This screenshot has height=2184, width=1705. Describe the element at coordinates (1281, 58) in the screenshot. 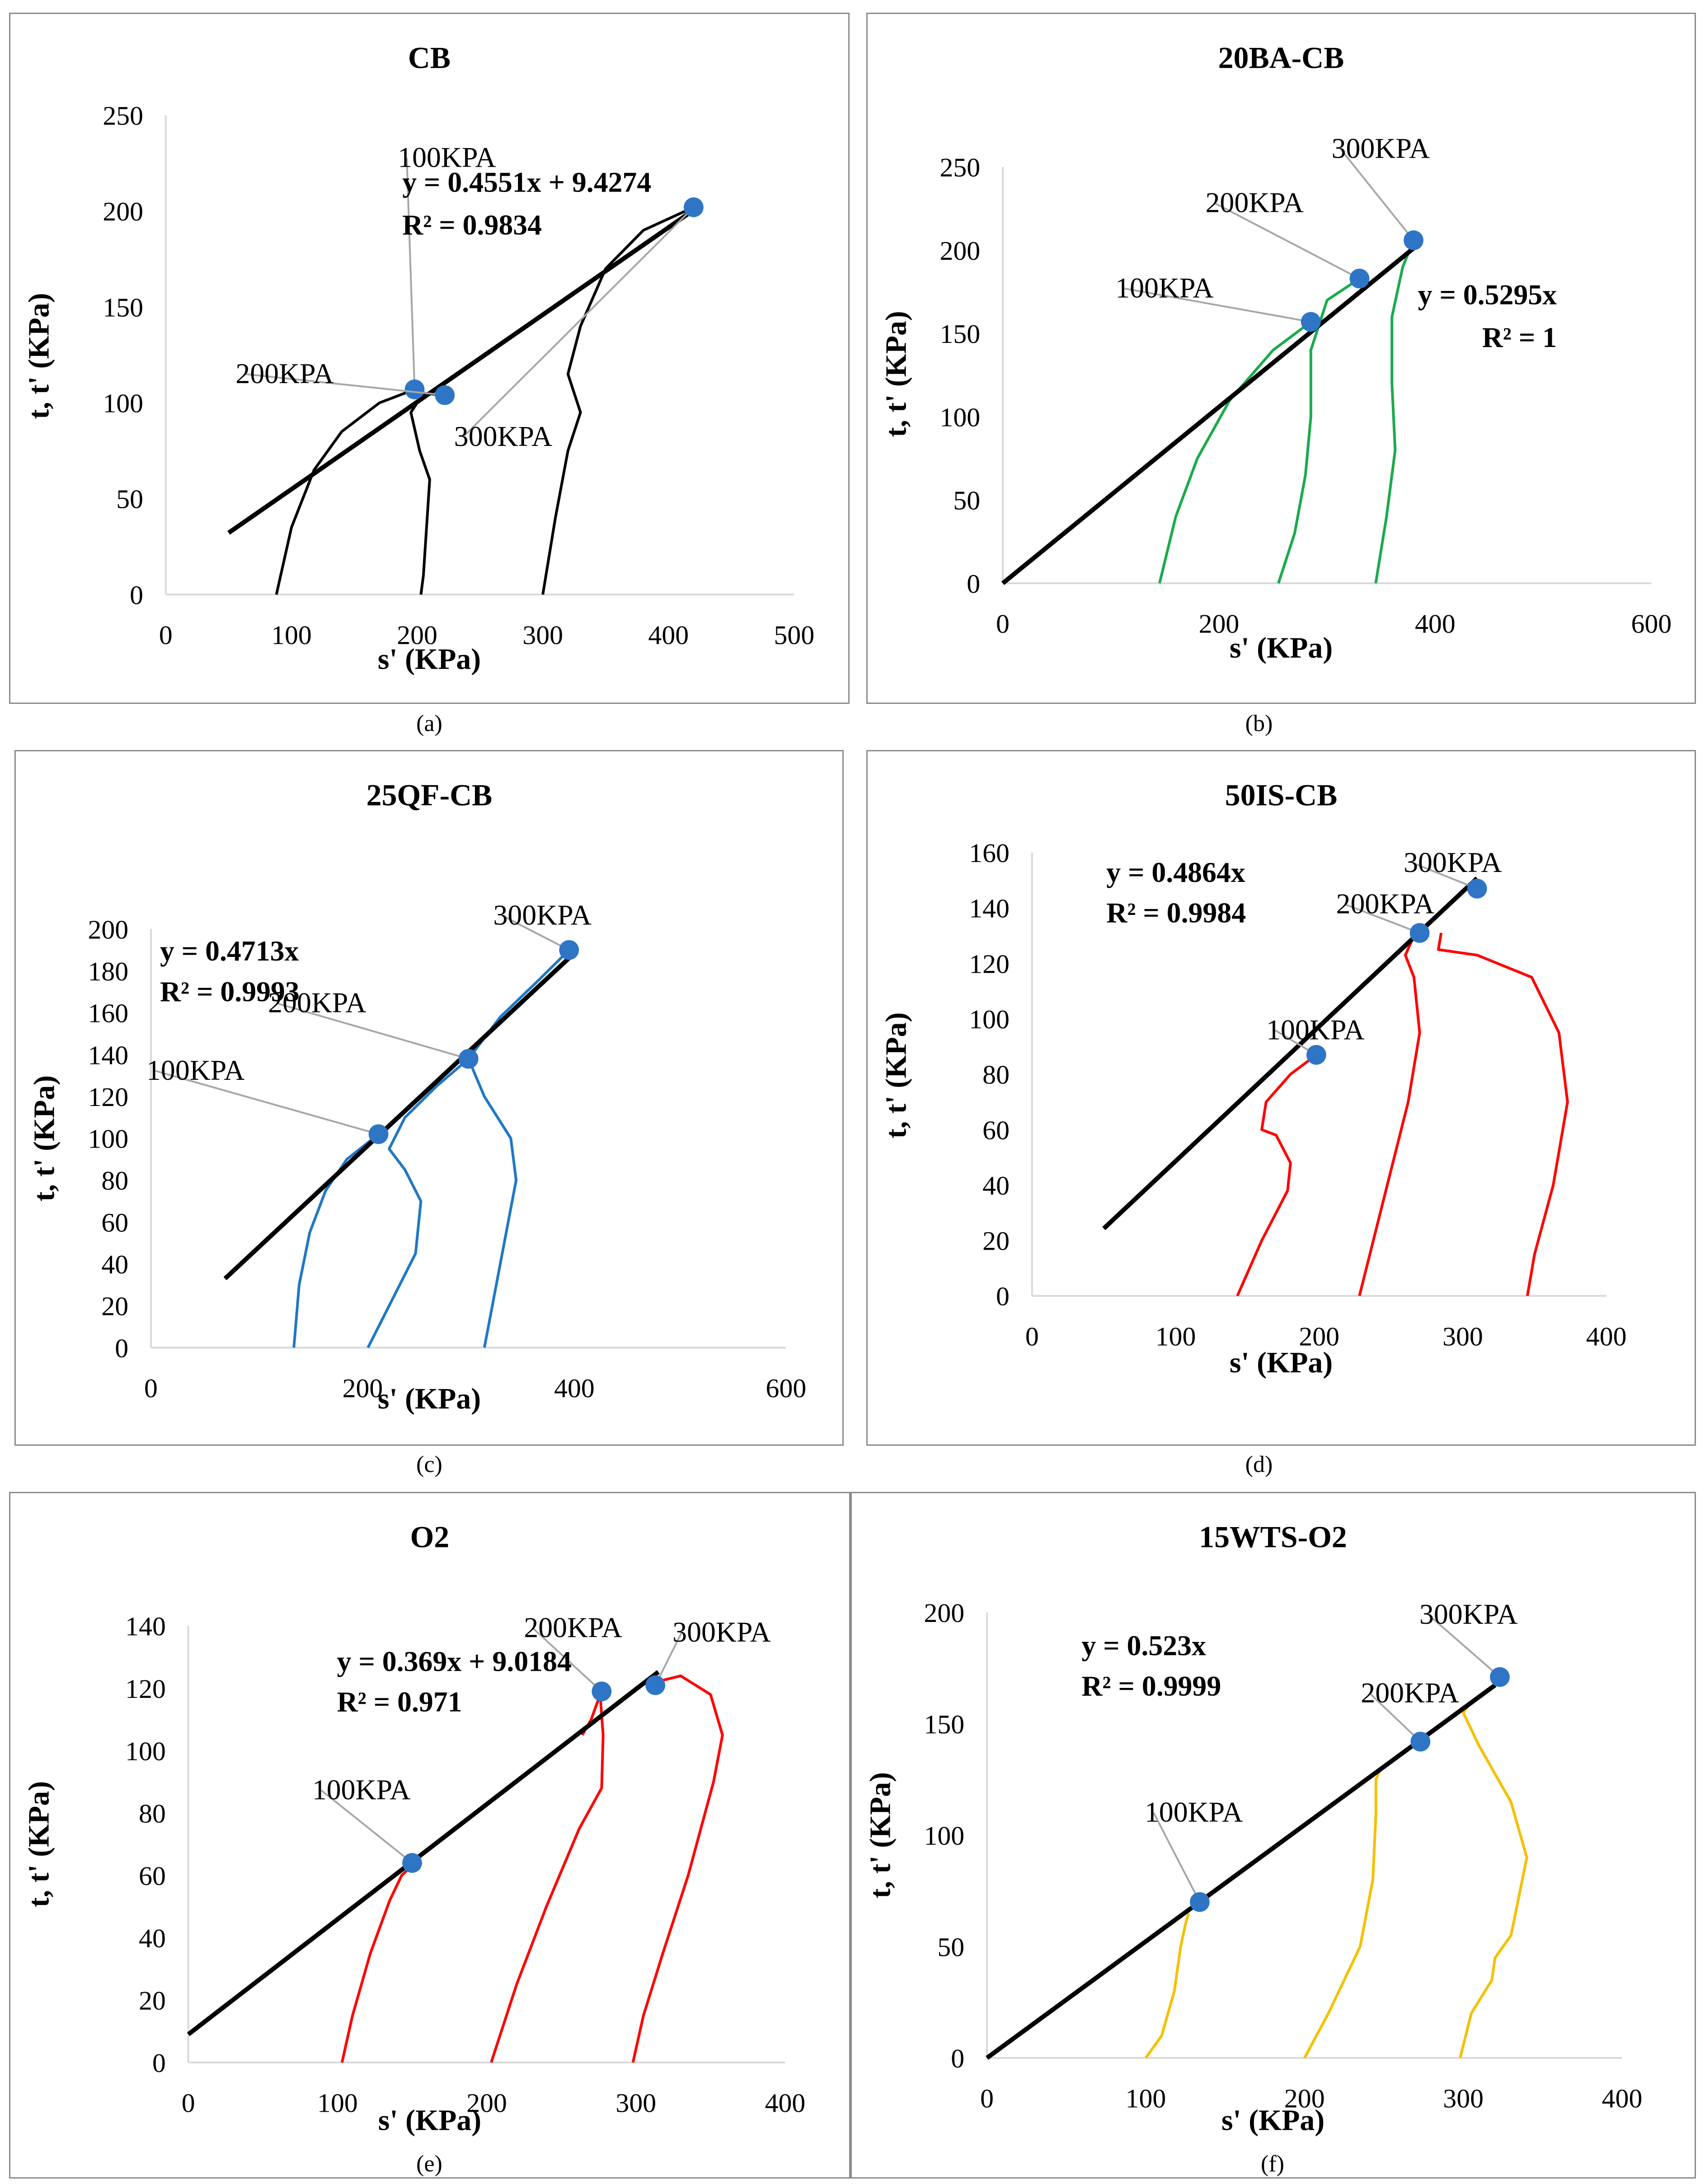

I see `chart-title: 20BA-CB` at that location.